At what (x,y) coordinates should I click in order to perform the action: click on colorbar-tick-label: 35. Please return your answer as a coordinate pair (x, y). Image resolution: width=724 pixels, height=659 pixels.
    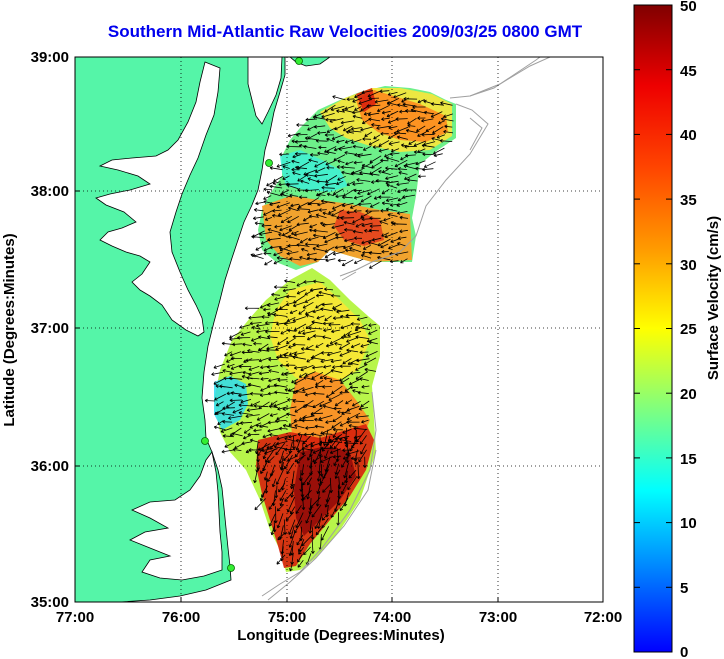
    Looking at the image, I should click on (688, 200).